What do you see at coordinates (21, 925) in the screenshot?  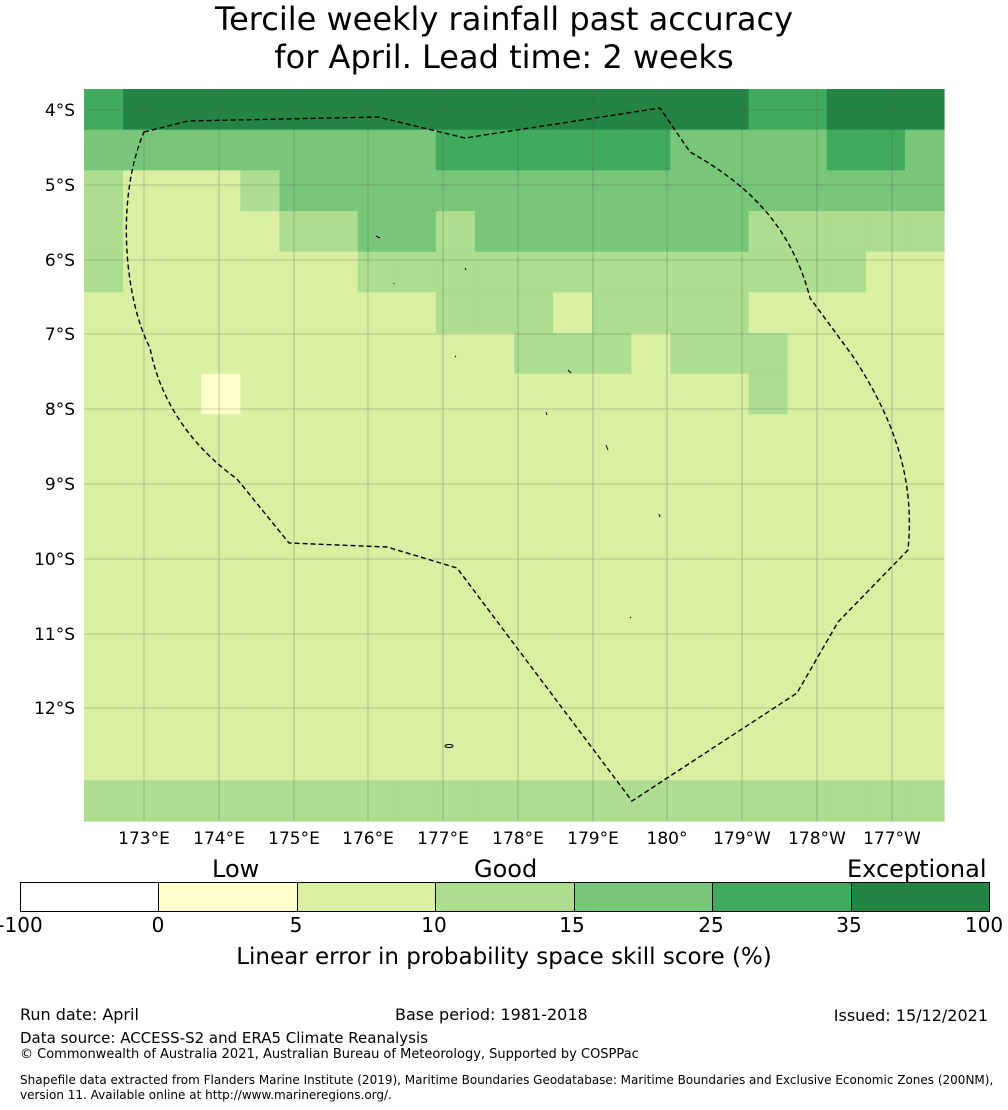 I see `colorbar-tick: -100` at bounding box center [21, 925].